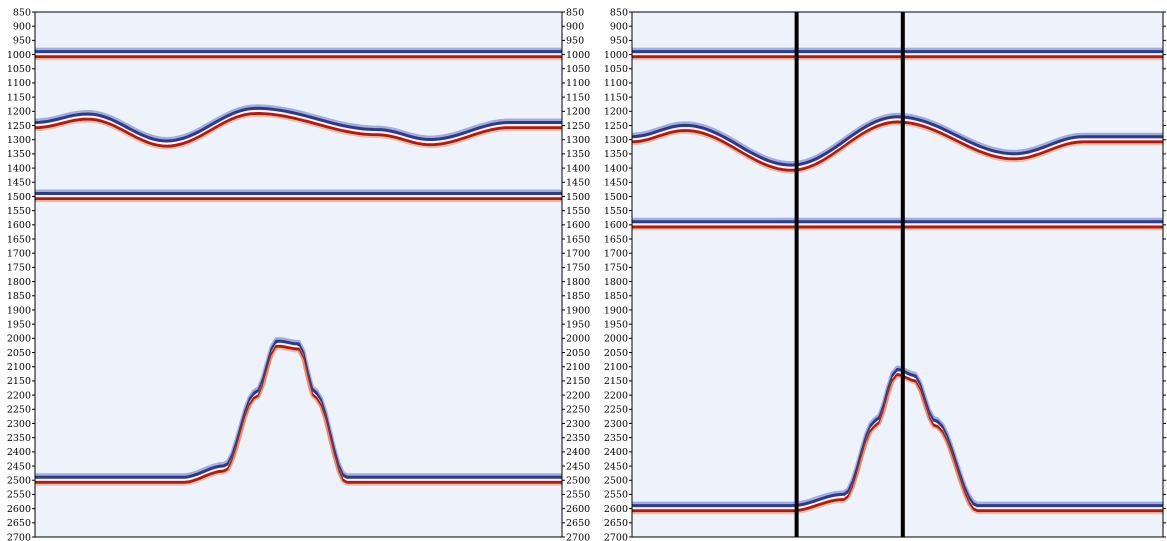  What do you see at coordinates (616, 126) in the screenshot?
I see `tick-label-left: 1250` at bounding box center [616, 126].